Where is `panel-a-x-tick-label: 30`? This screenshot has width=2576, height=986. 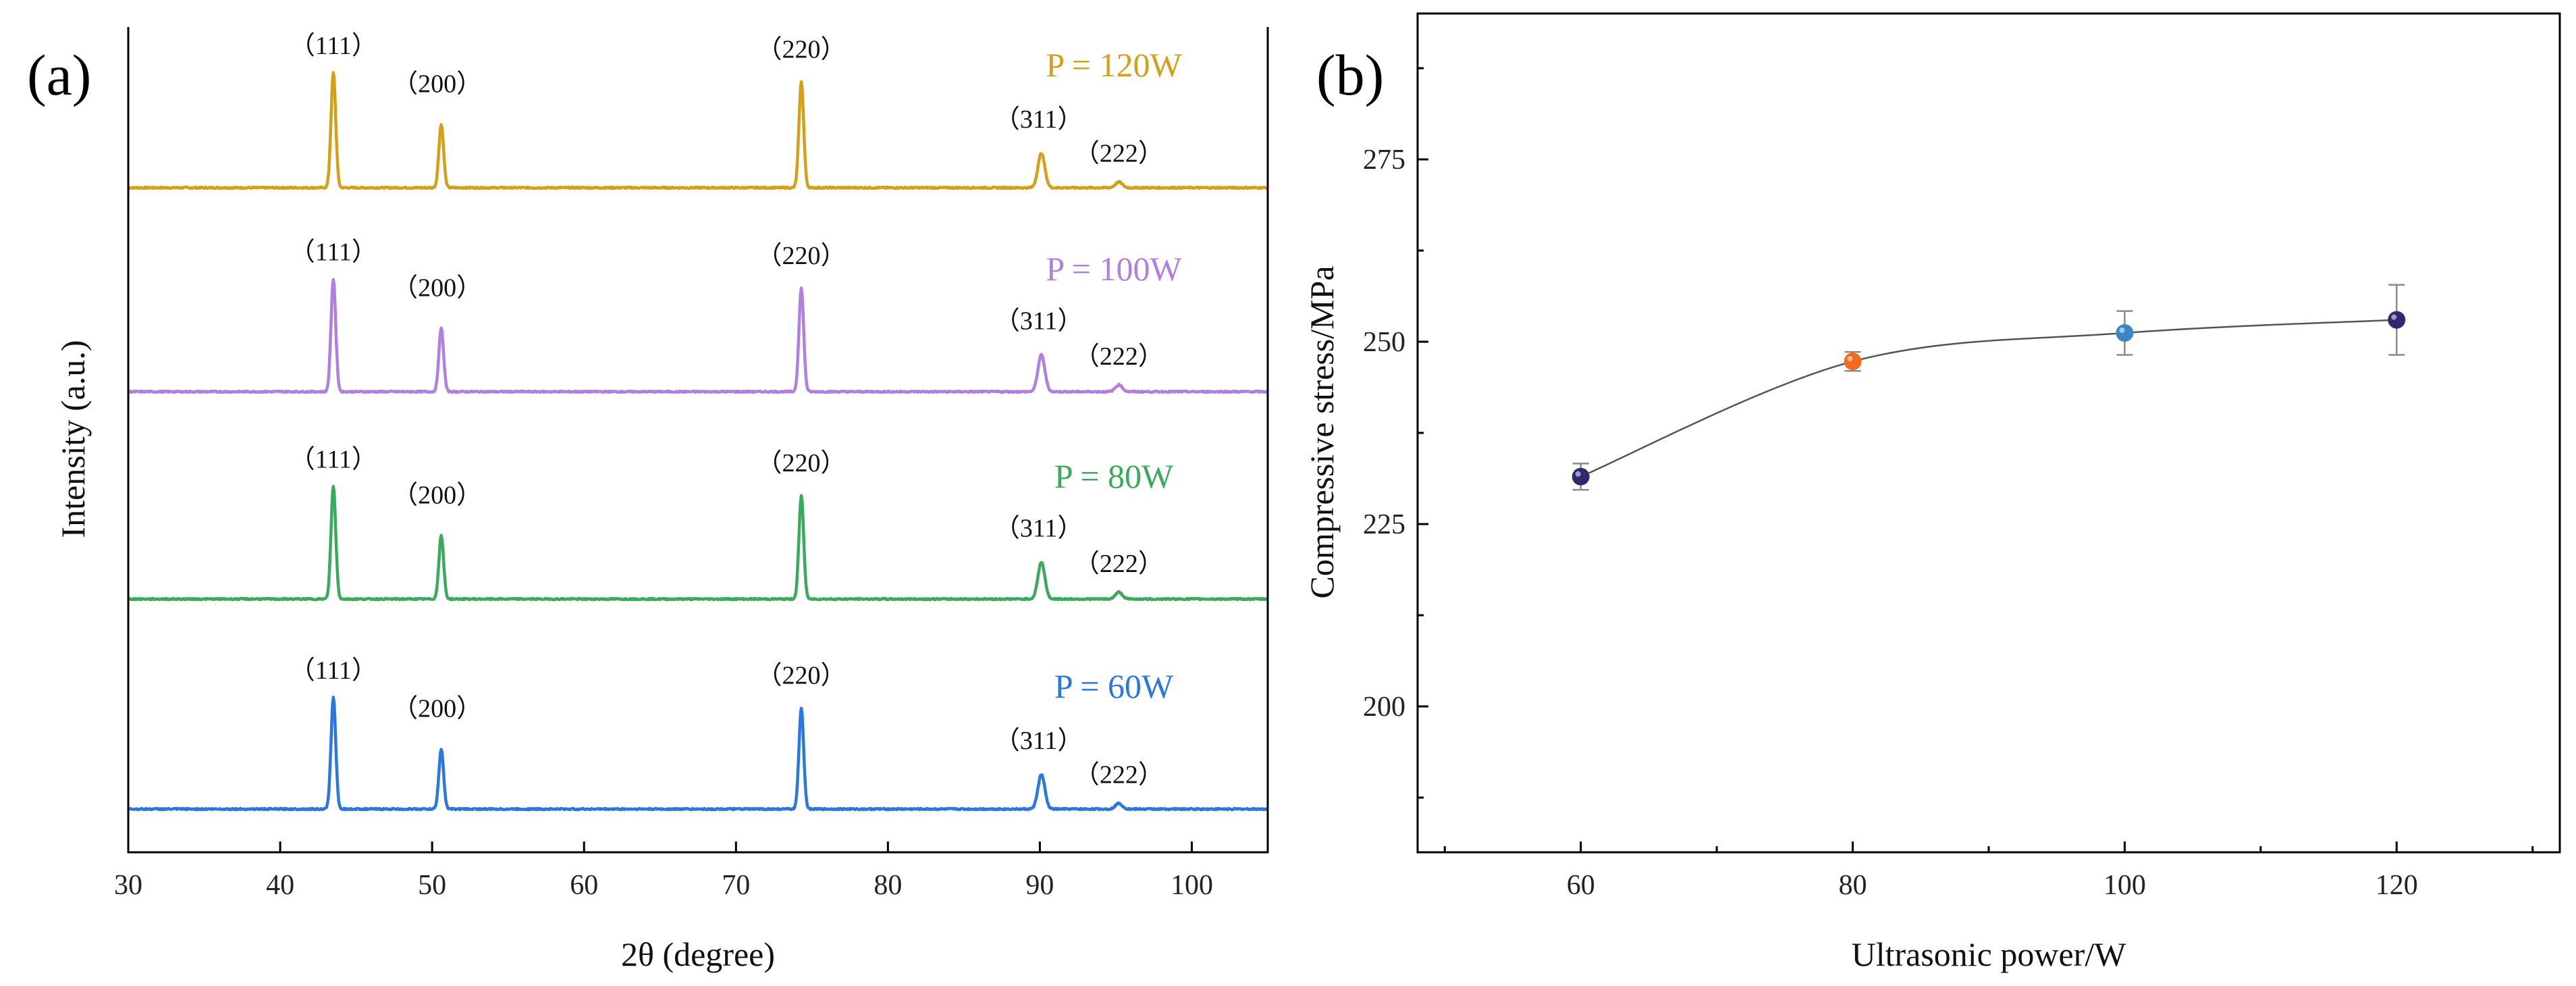 panel-a-x-tick-label: 30 is located at coordinates (128, 885).